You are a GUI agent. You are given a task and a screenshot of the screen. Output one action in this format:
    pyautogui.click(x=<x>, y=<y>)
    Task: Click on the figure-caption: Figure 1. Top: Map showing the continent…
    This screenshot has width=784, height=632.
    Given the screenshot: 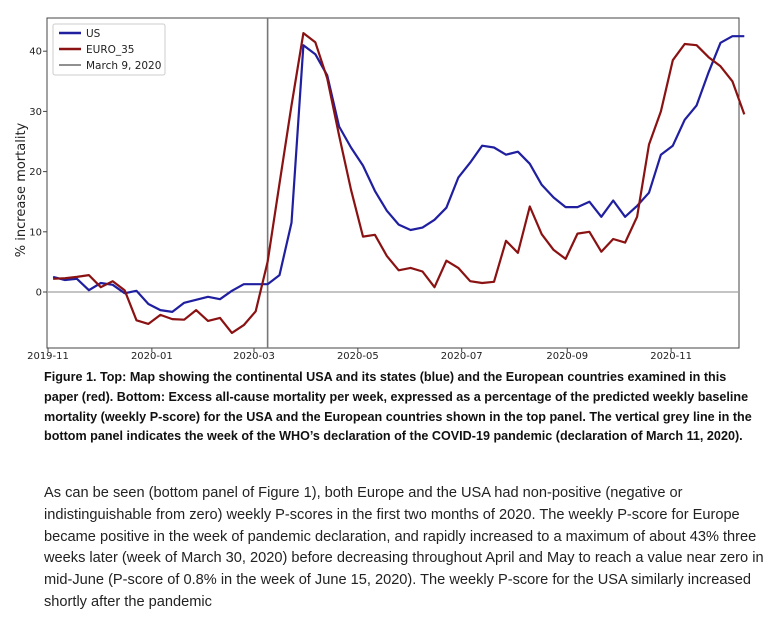 What is the action you would take?
    pyautogui.click(x=398, y=407)
    